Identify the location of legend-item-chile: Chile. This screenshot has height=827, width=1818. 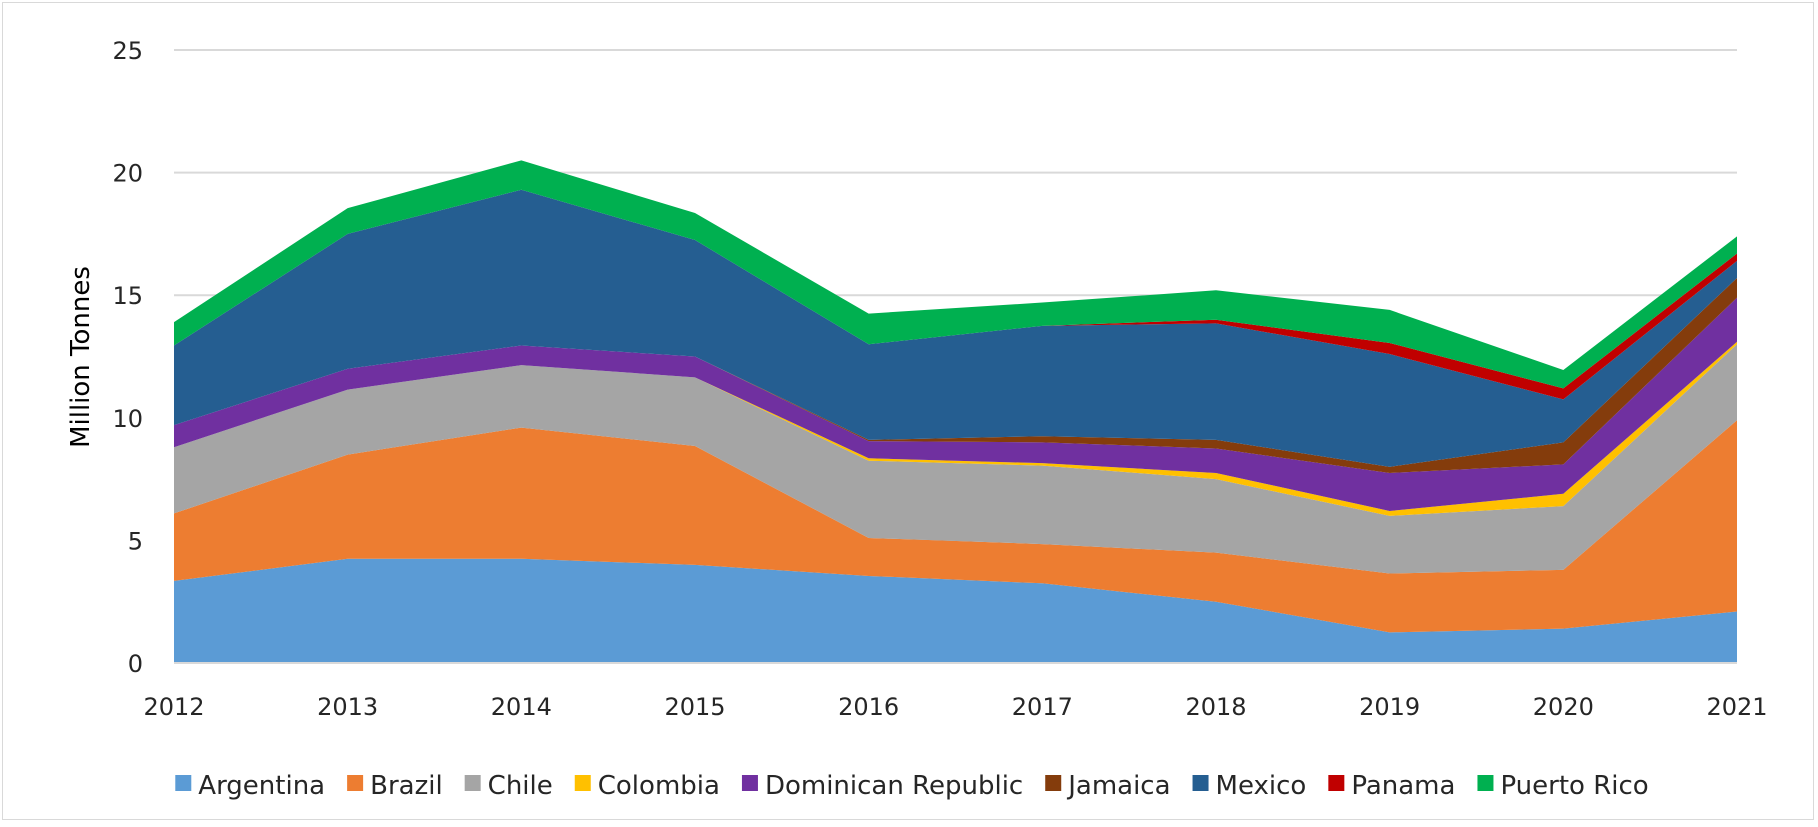
(508, 786).